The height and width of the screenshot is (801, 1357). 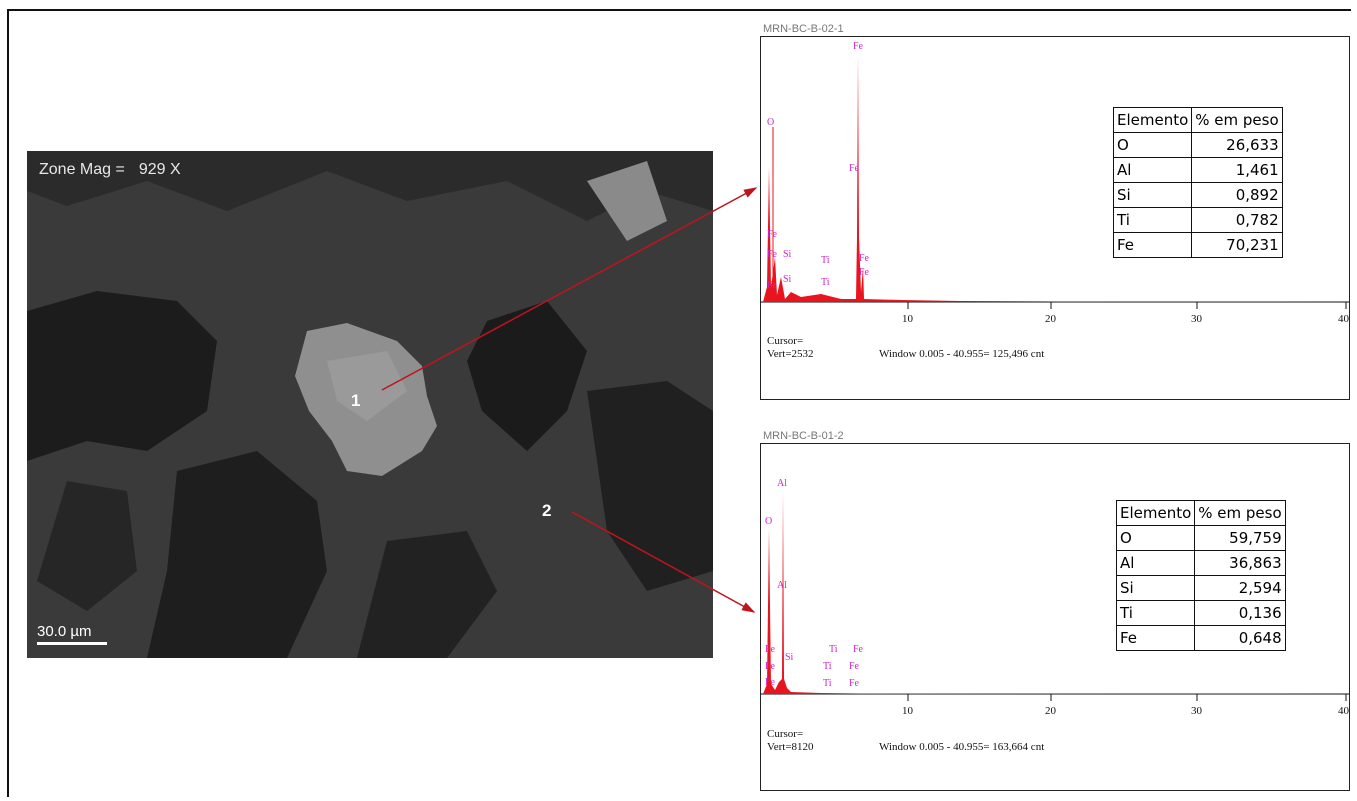 I want to click on table-row: Fe 70,231, so click(x=1197, y=245).